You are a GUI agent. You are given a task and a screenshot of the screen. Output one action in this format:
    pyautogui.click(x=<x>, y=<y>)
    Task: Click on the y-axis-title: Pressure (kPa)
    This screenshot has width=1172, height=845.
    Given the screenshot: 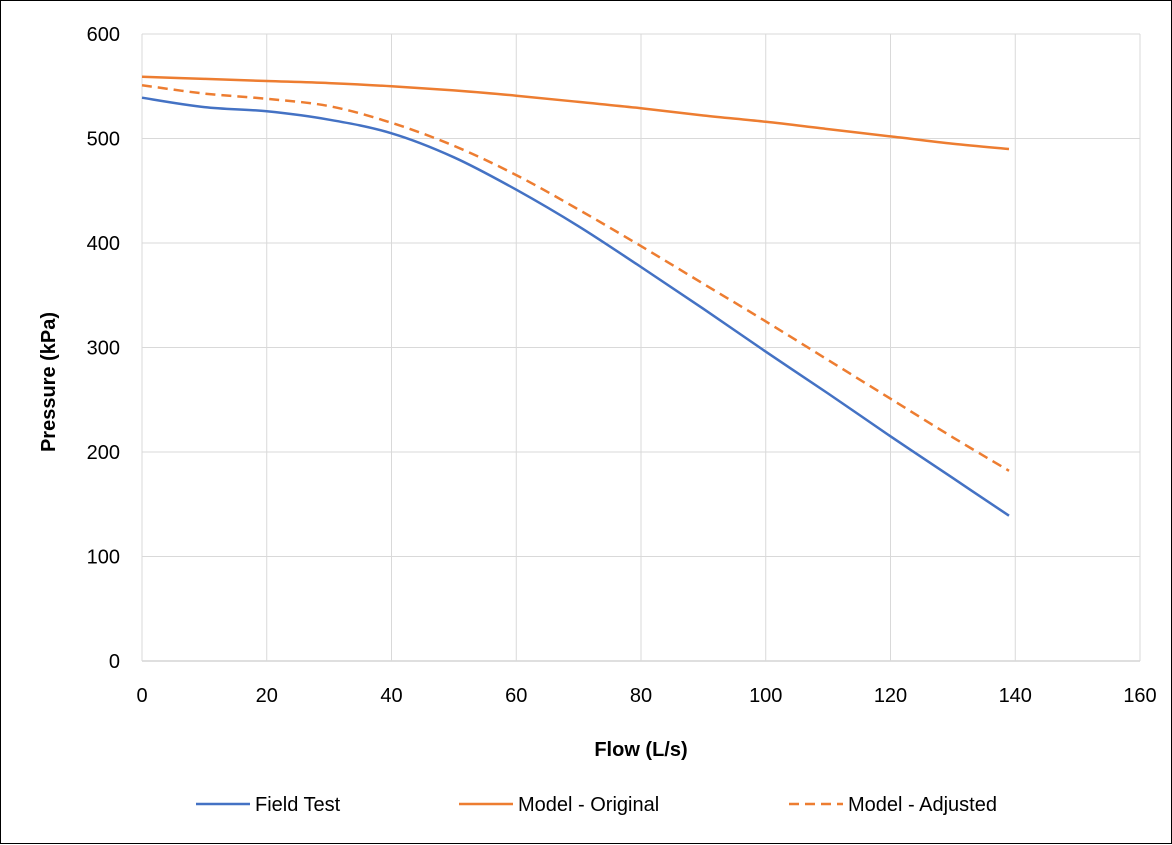 What is the action you would take?
    pyautogui.click(x=49, y=382)
    